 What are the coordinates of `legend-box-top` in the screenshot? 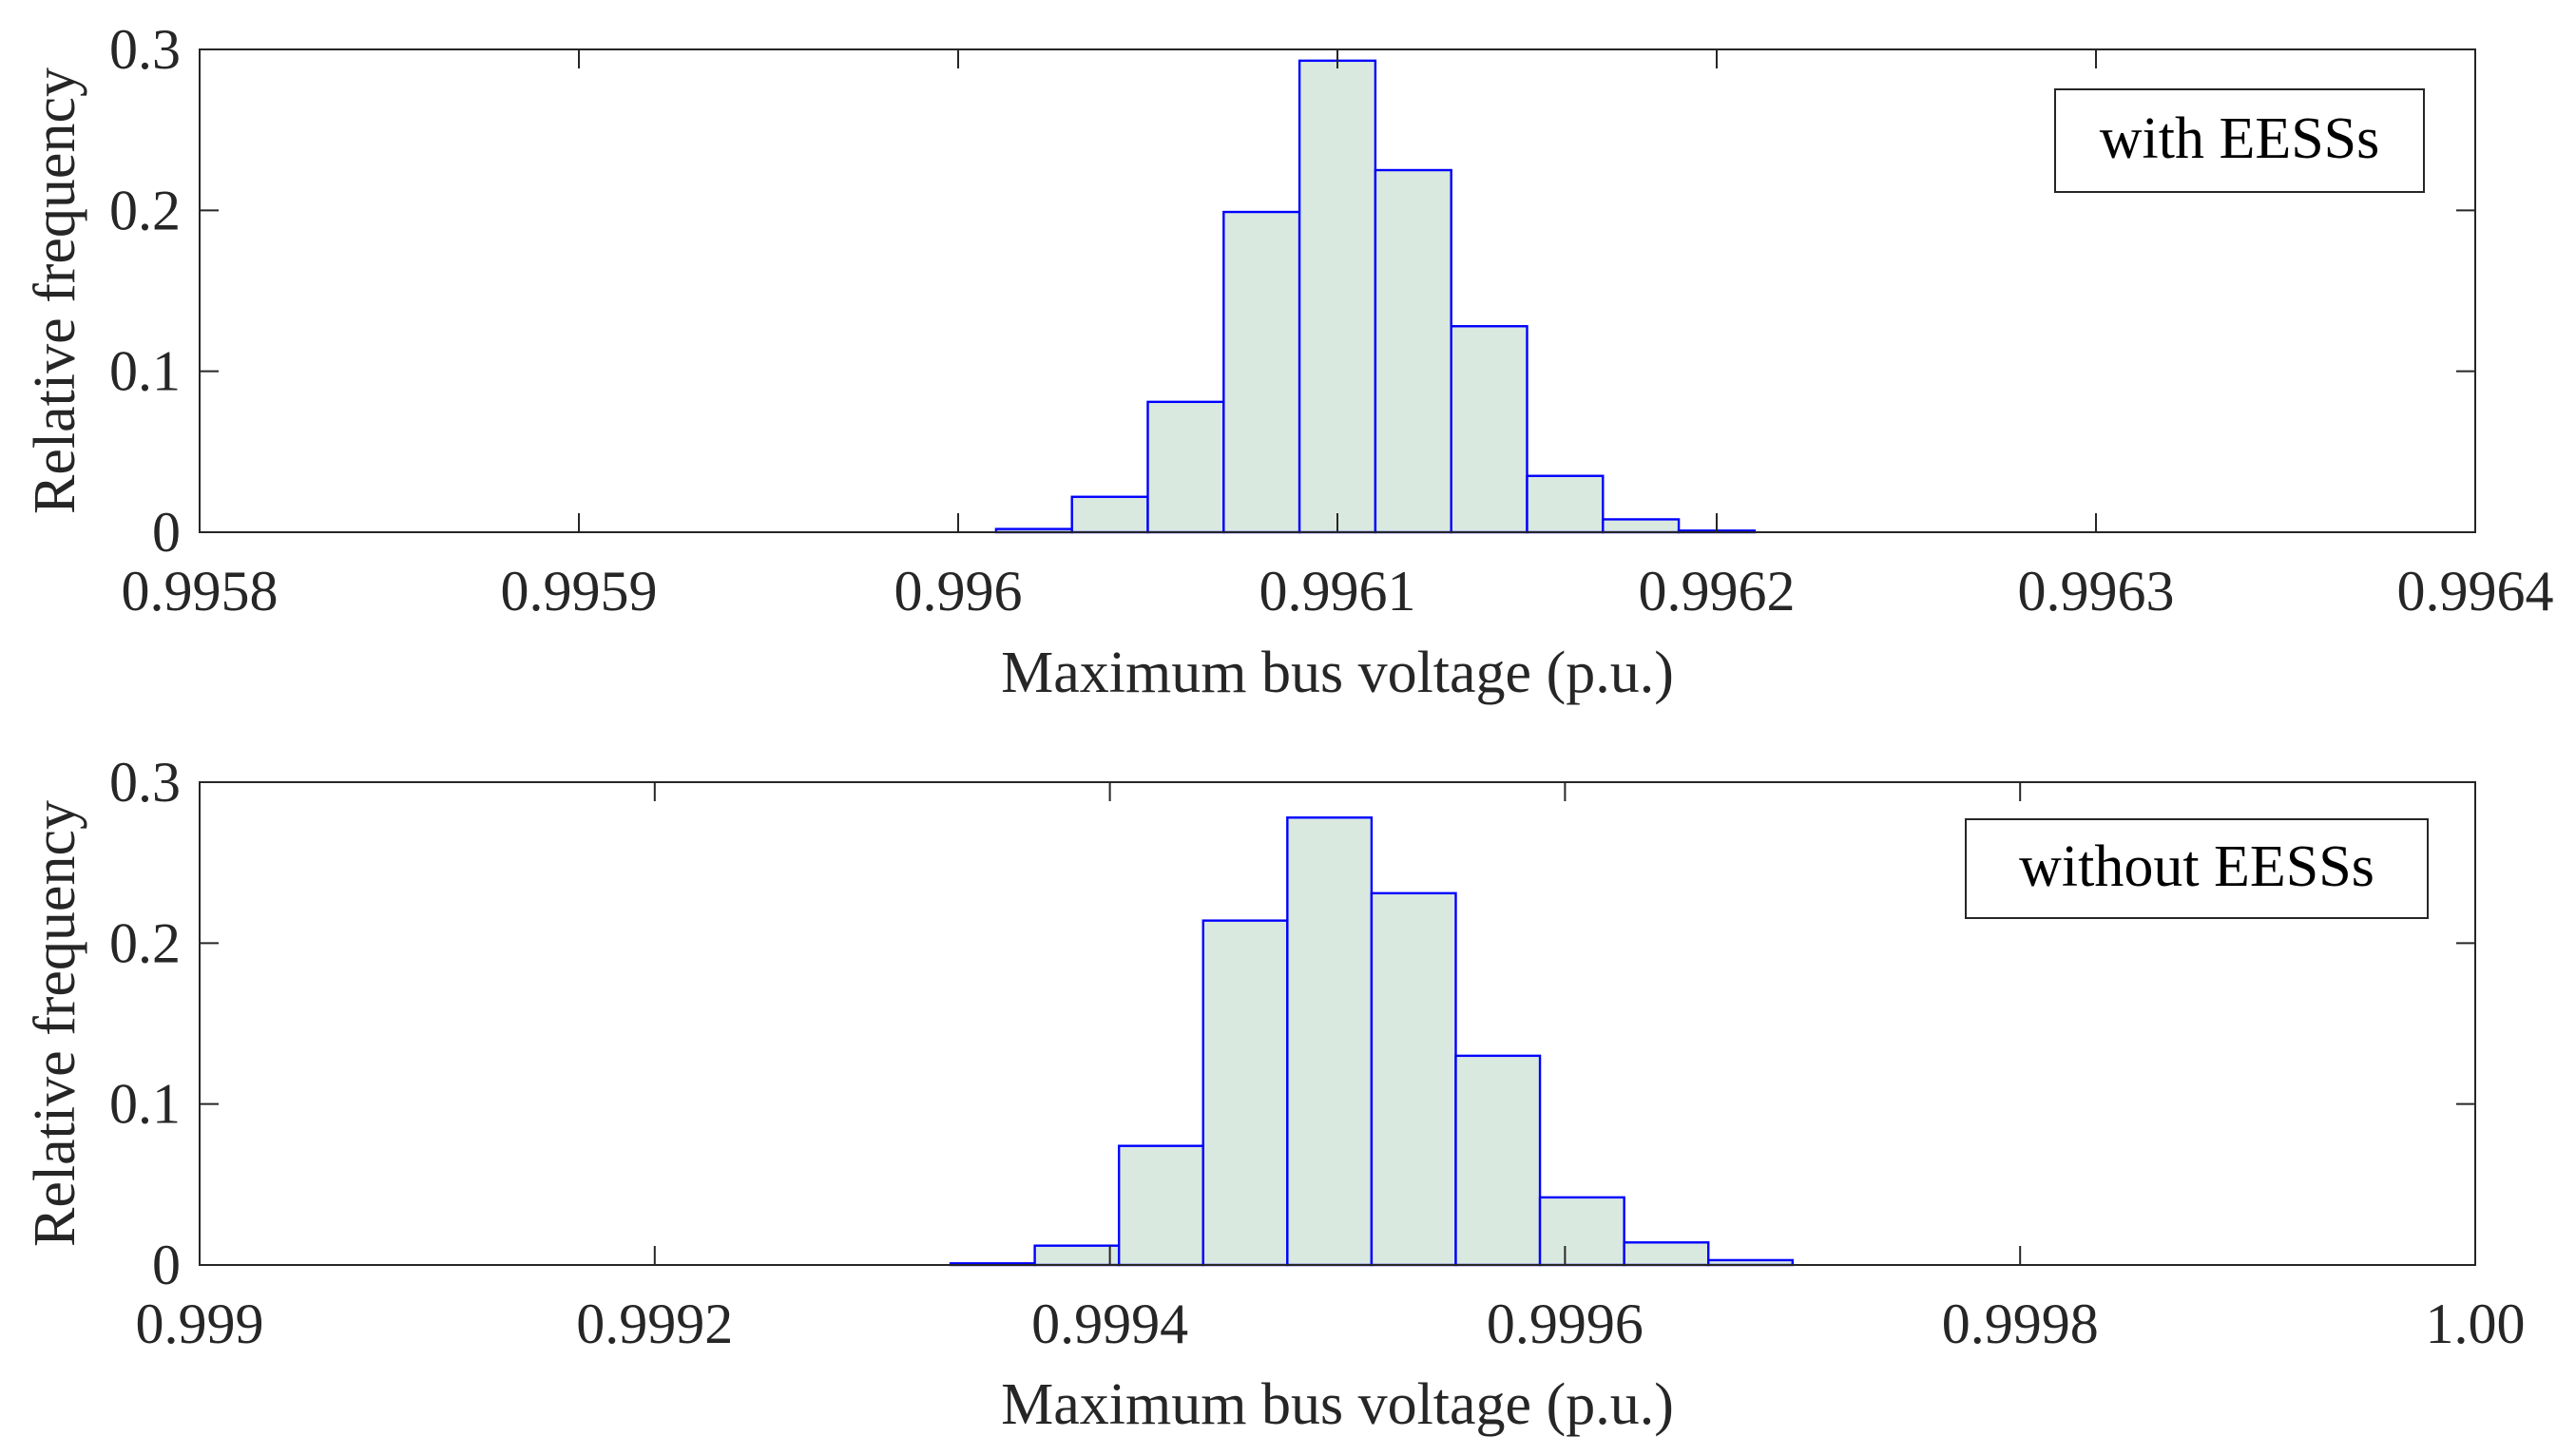 It's located at (2239, 140).